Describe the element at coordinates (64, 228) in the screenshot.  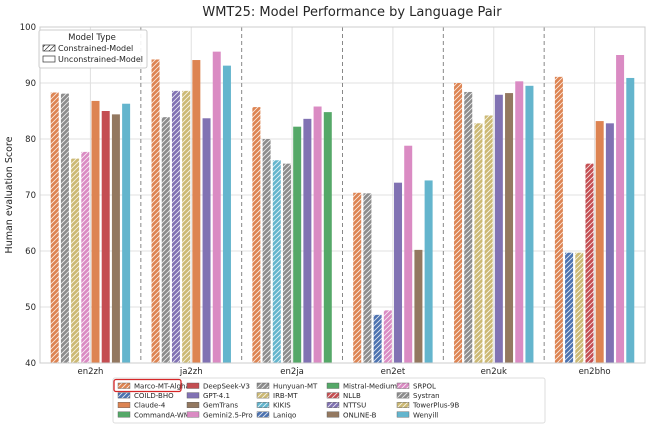
I see `bar-en2zh-systran` at that location.